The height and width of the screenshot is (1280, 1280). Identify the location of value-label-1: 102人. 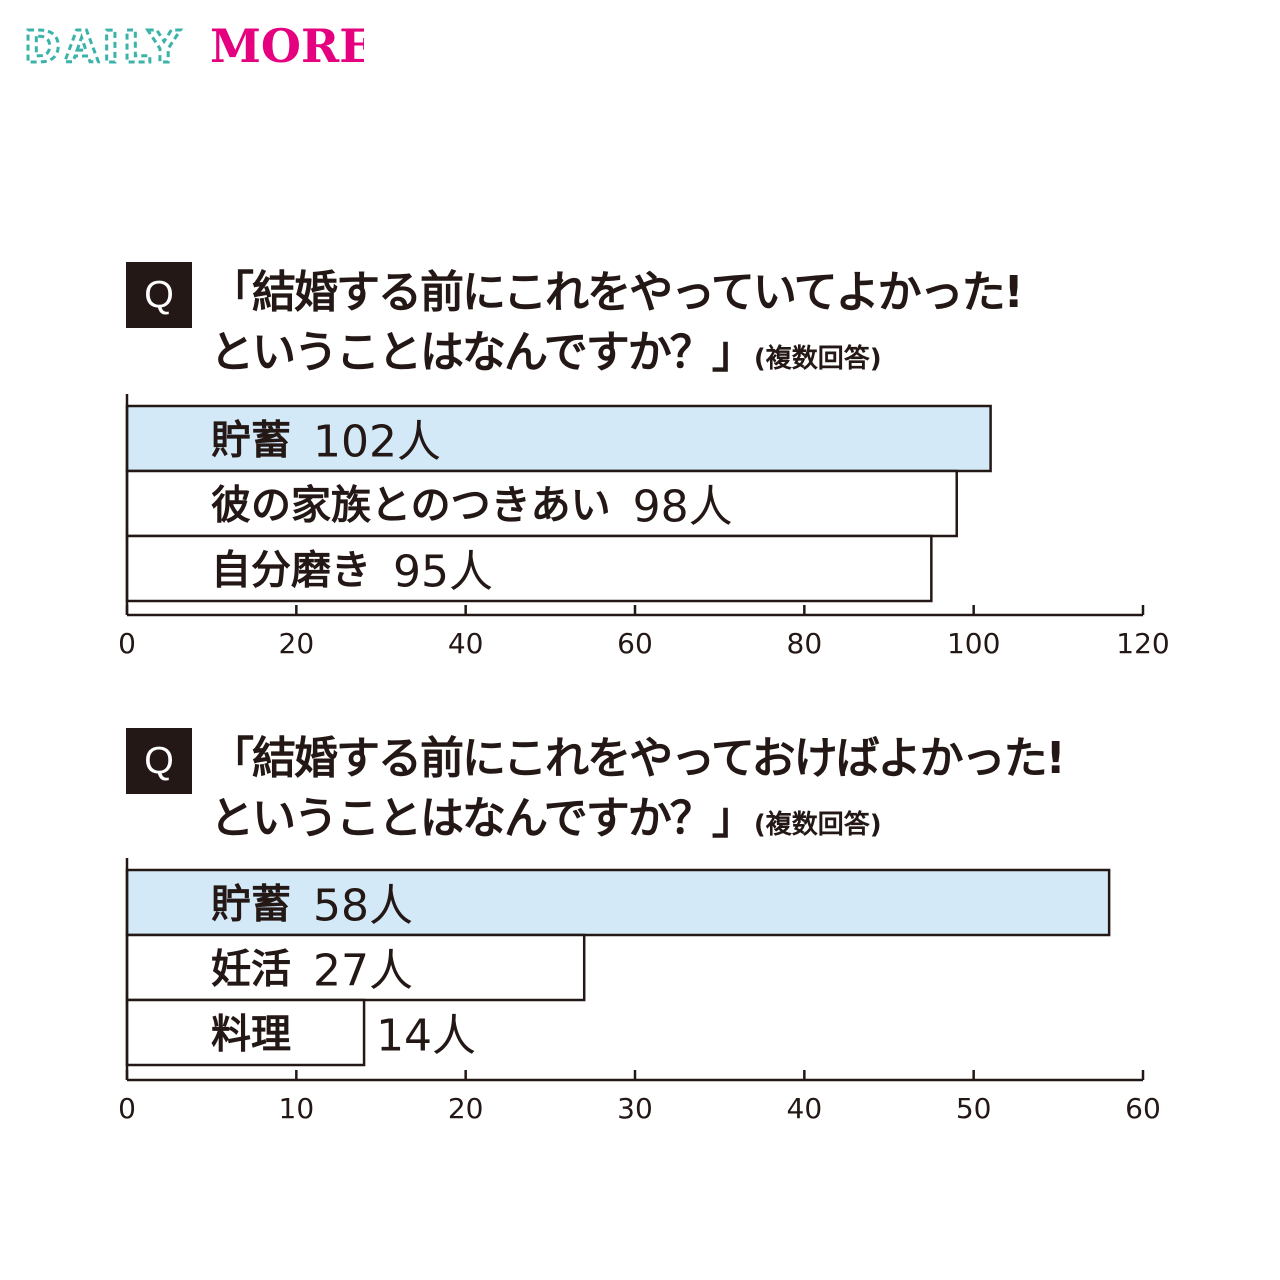
(377, 442).